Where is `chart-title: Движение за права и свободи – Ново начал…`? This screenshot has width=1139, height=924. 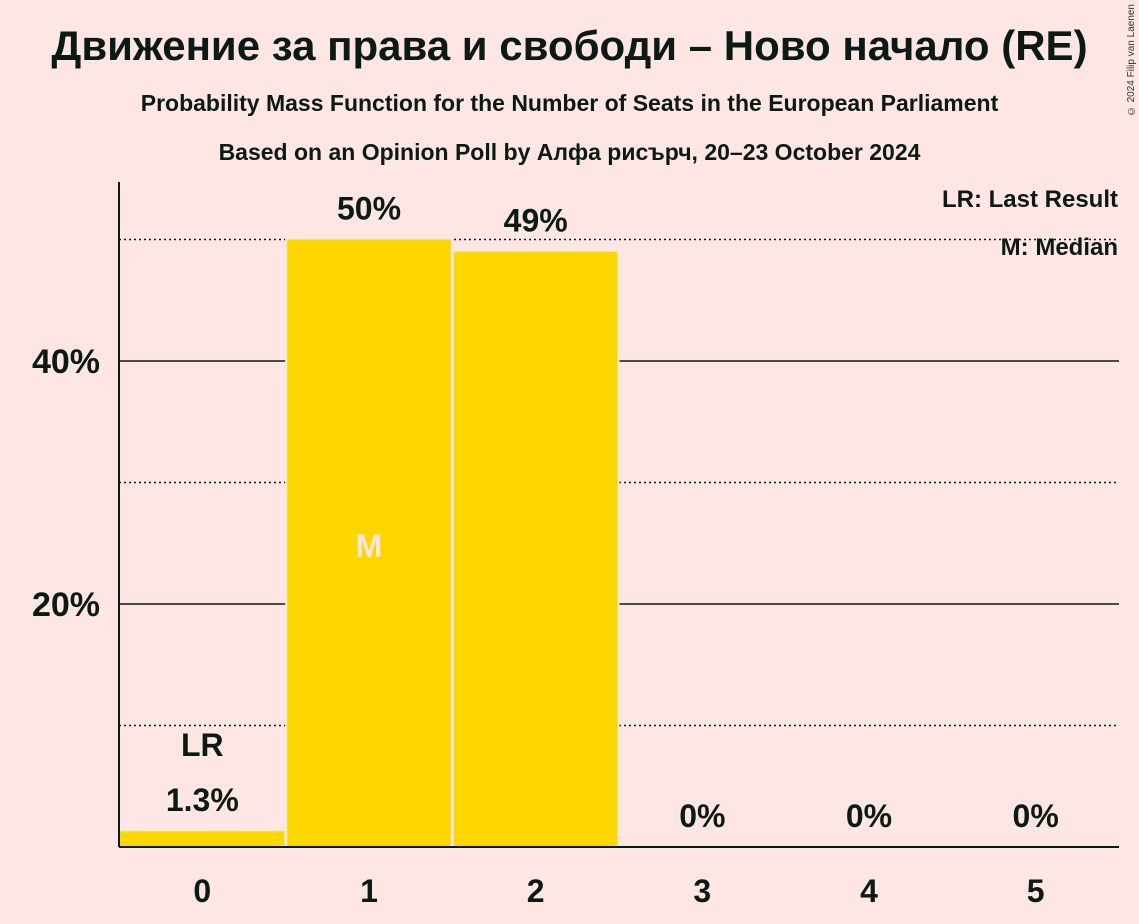 chart-title: Движение за права и свободи – Ново начал… is located at coordinates (569, 45).